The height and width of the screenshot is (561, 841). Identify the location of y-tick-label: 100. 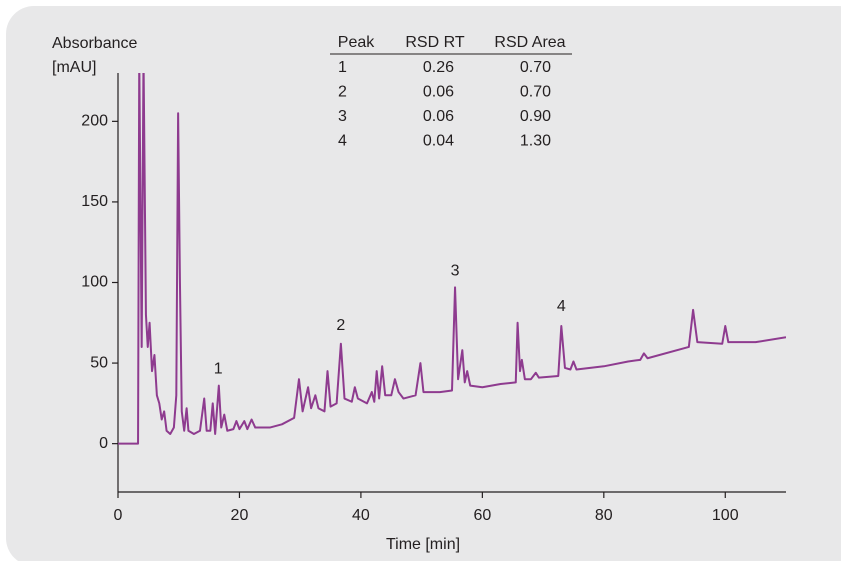
(94, 282).